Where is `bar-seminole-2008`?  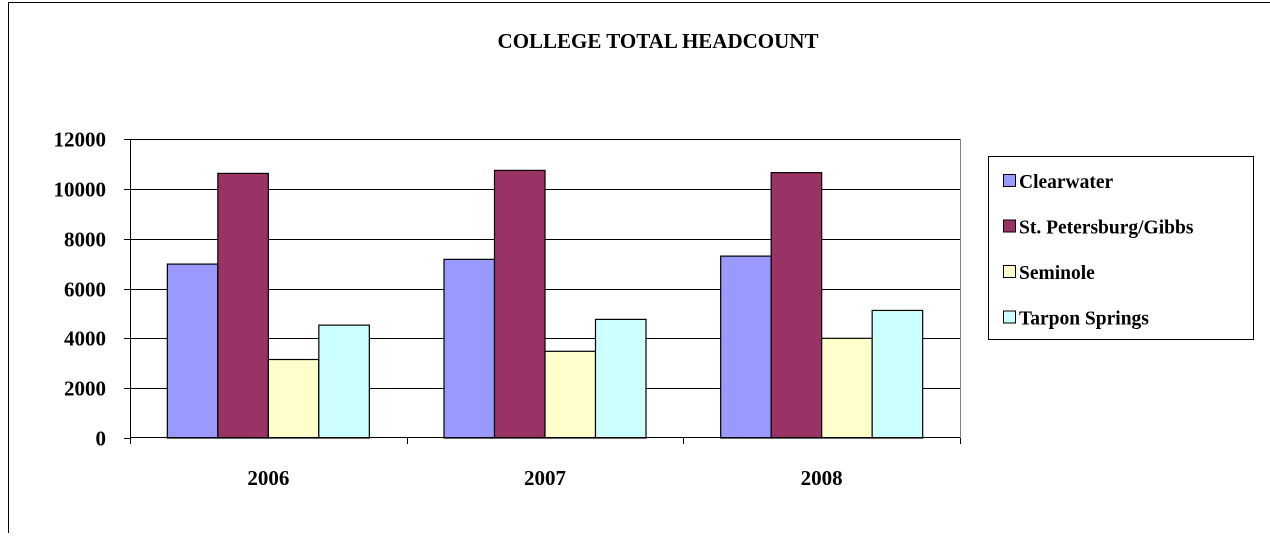 bar-seminole-2008 is located at coordinates (847, 388).